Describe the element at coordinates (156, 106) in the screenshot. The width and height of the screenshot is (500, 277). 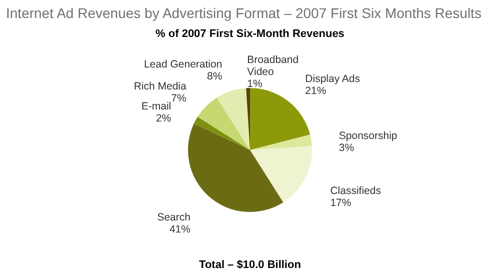
I see `slice-label: E-mail` at that location.